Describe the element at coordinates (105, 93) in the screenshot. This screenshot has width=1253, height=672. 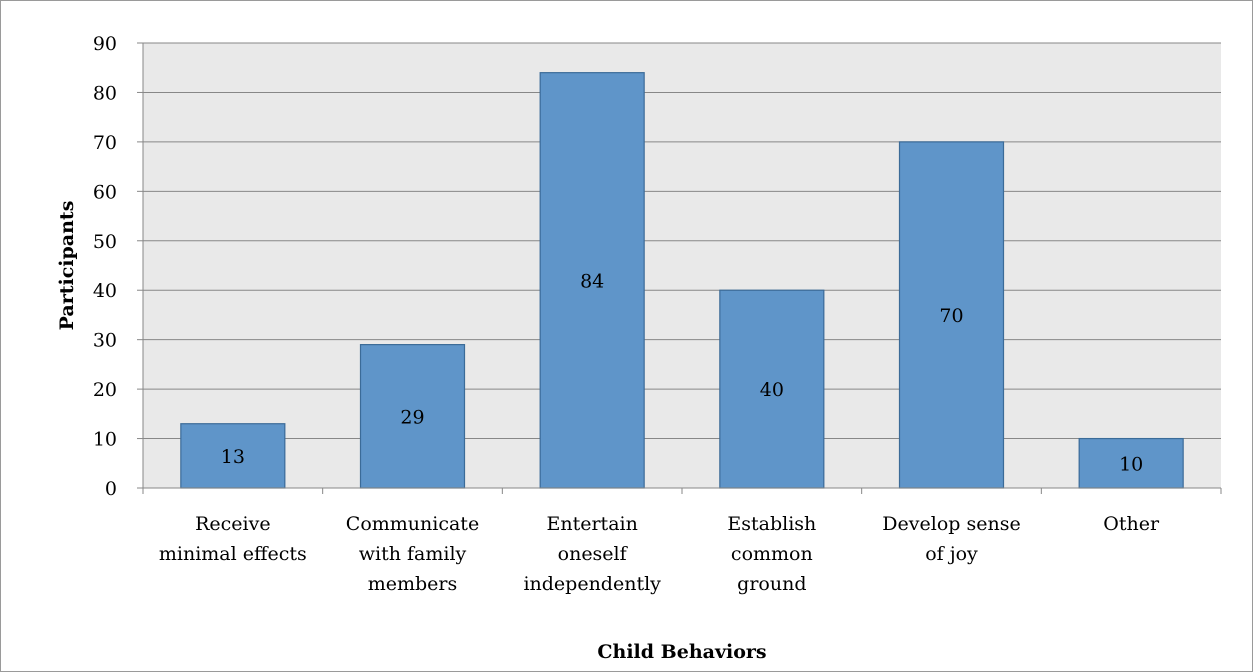
I see `y-tick-label: 80` at that location.